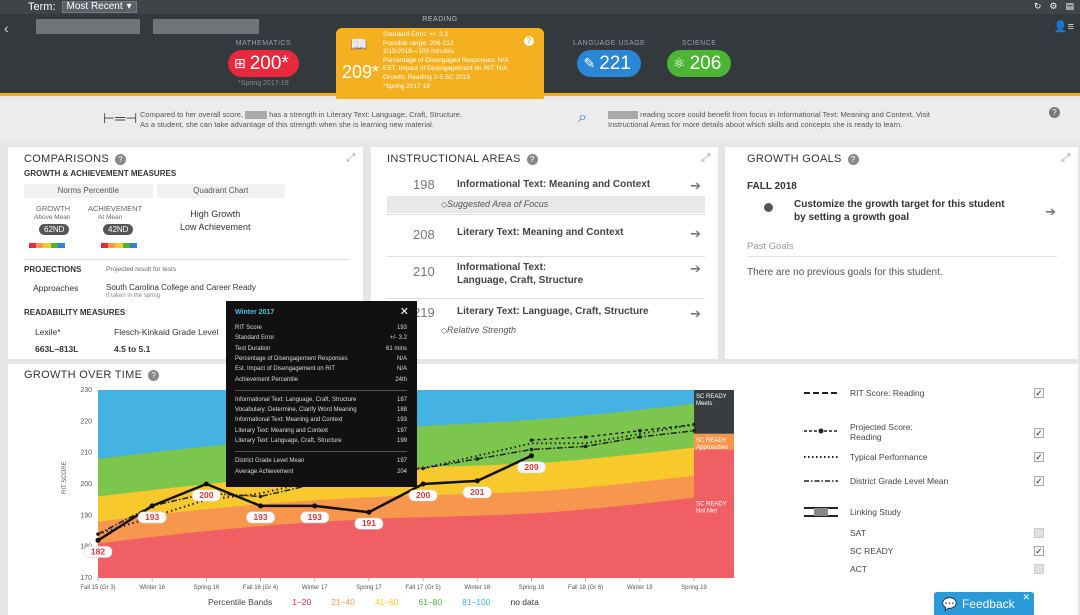  I want to click on math-score: MATHEMATICS ⊞ 200* *Spring 2017-18, so click(263, 63).